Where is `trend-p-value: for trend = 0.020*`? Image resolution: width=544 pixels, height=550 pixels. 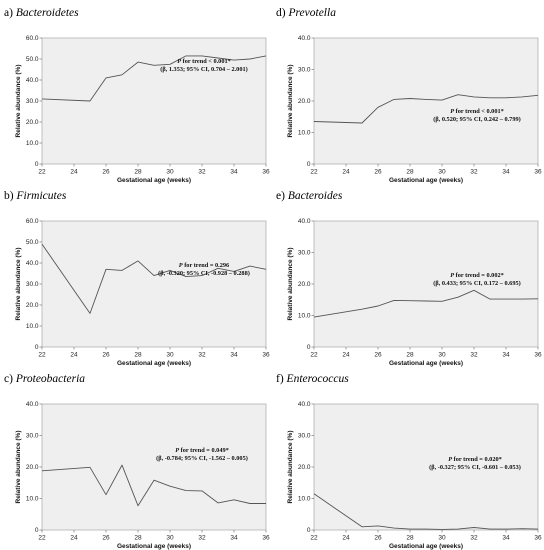 trend-p-value: for trend = 0.020* is located at coordinates (477, 459).